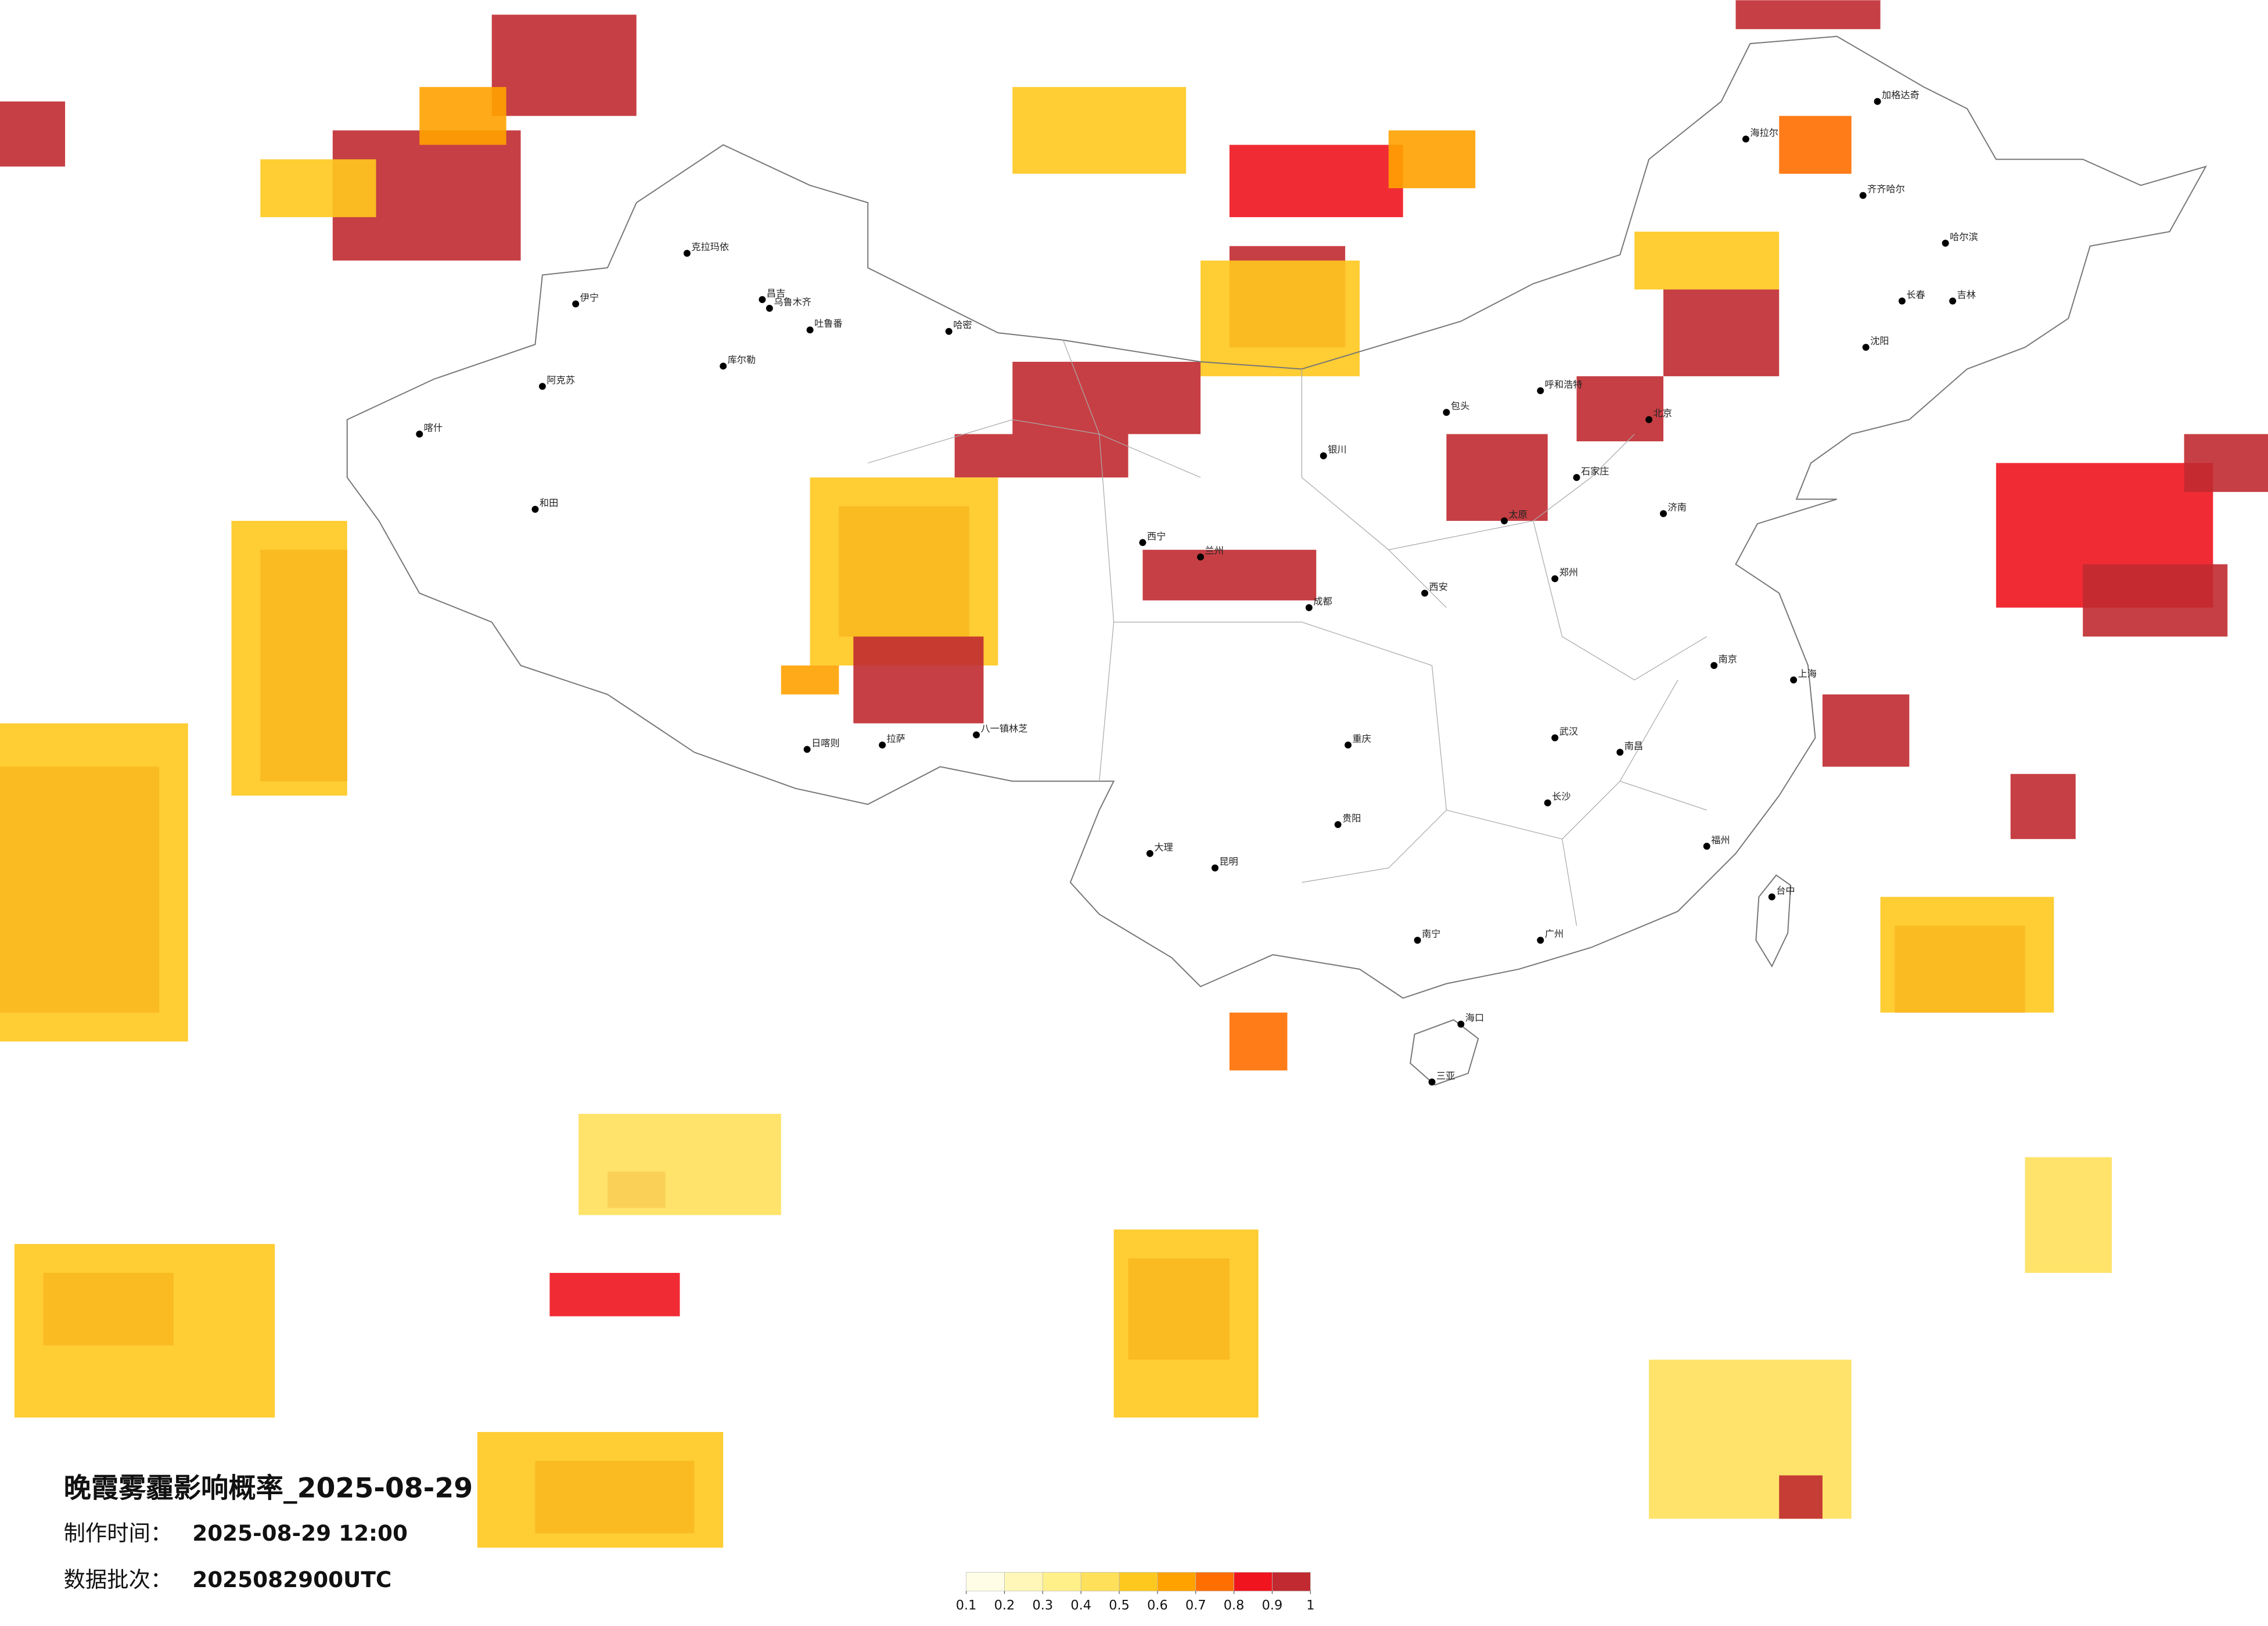 Image resolution: width=2268 pixels, height=1626 pixels. I want to click on legend-tick-label: 0.5, so click(1119, 1606).